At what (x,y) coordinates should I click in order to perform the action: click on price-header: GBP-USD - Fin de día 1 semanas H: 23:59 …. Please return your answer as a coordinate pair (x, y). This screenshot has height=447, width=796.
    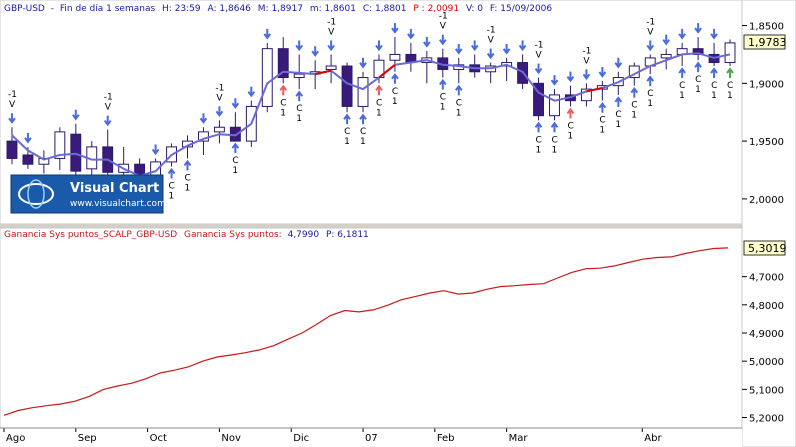
    Looking at the image, I should click on (278, 9).